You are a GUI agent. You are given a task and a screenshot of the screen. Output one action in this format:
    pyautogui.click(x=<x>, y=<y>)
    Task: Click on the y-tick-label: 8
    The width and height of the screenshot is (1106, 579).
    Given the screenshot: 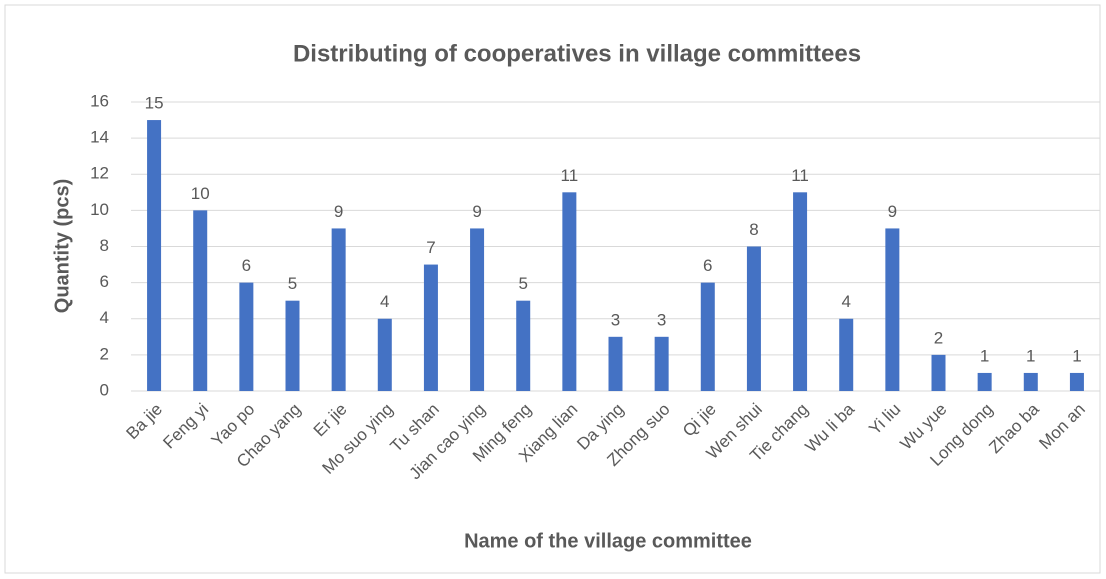 What is the action you would take?
    pyautogui.click(x=104, y=245)
    